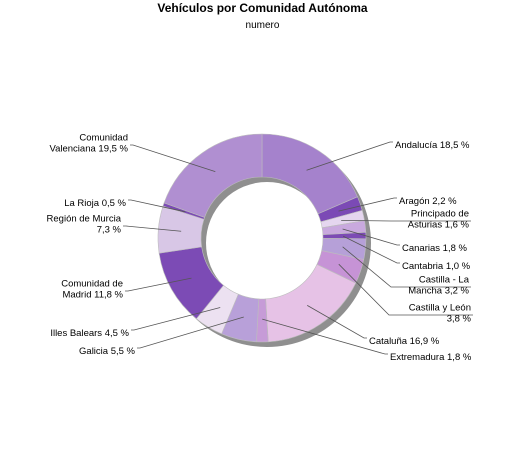 The width and height of the screenshot is (525, 450). What do you see at coordinates (459, 319) in the screenshot?
I see `data-label: 3,8 %` at bounding box center [459, 319].